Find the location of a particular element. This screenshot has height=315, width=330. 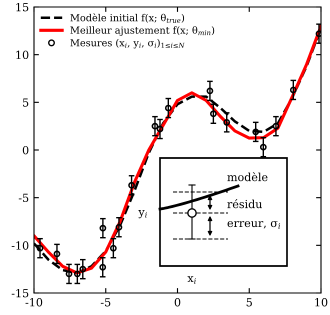

legend-label: Modèle initial f(x; θ$_{true}$) is located at coordinates (127, 18).